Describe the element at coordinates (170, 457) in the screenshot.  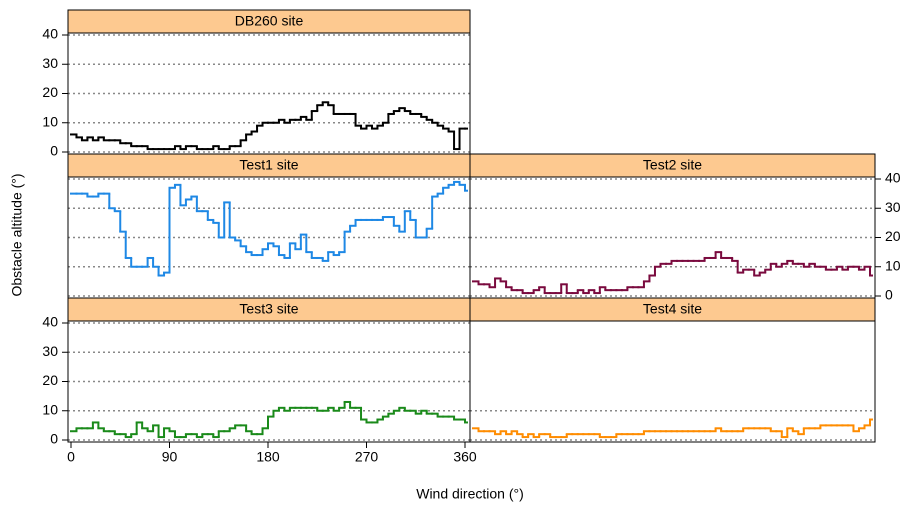
I see `x-tick-label: 90` at that location.